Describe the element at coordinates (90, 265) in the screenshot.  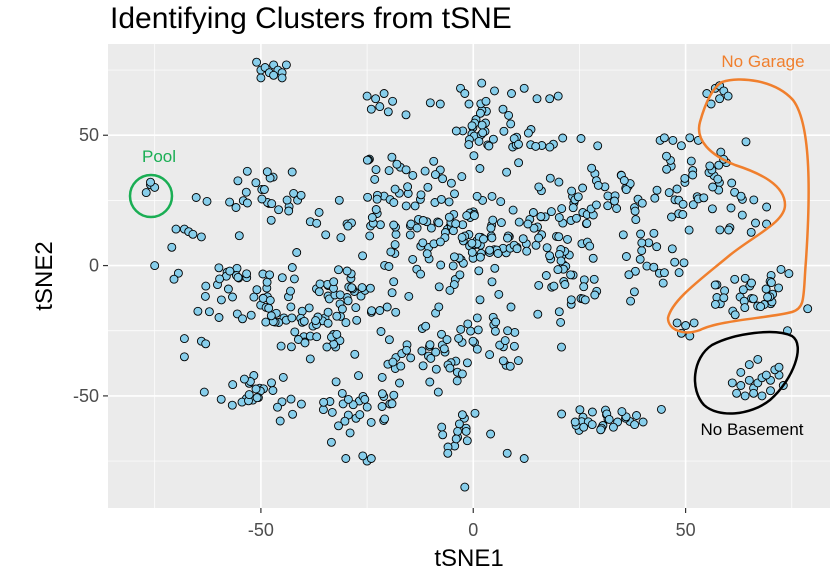
I see `y-axis-ticks: -50 0 50` at that location.